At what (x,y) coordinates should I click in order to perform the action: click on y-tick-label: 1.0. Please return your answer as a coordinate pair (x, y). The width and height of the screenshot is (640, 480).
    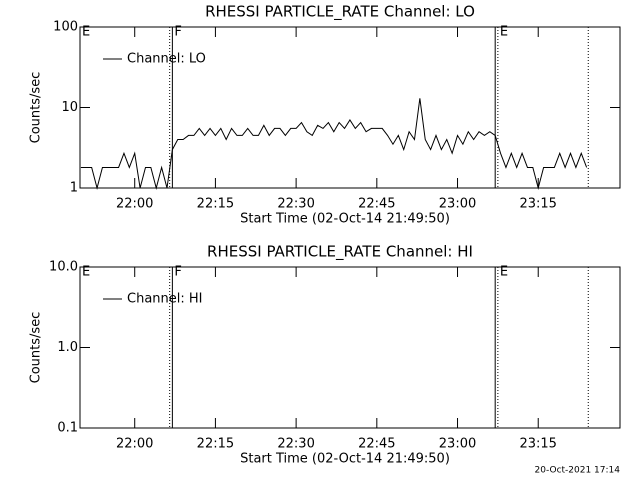
    Looking at the image, I should click on (67, 347).